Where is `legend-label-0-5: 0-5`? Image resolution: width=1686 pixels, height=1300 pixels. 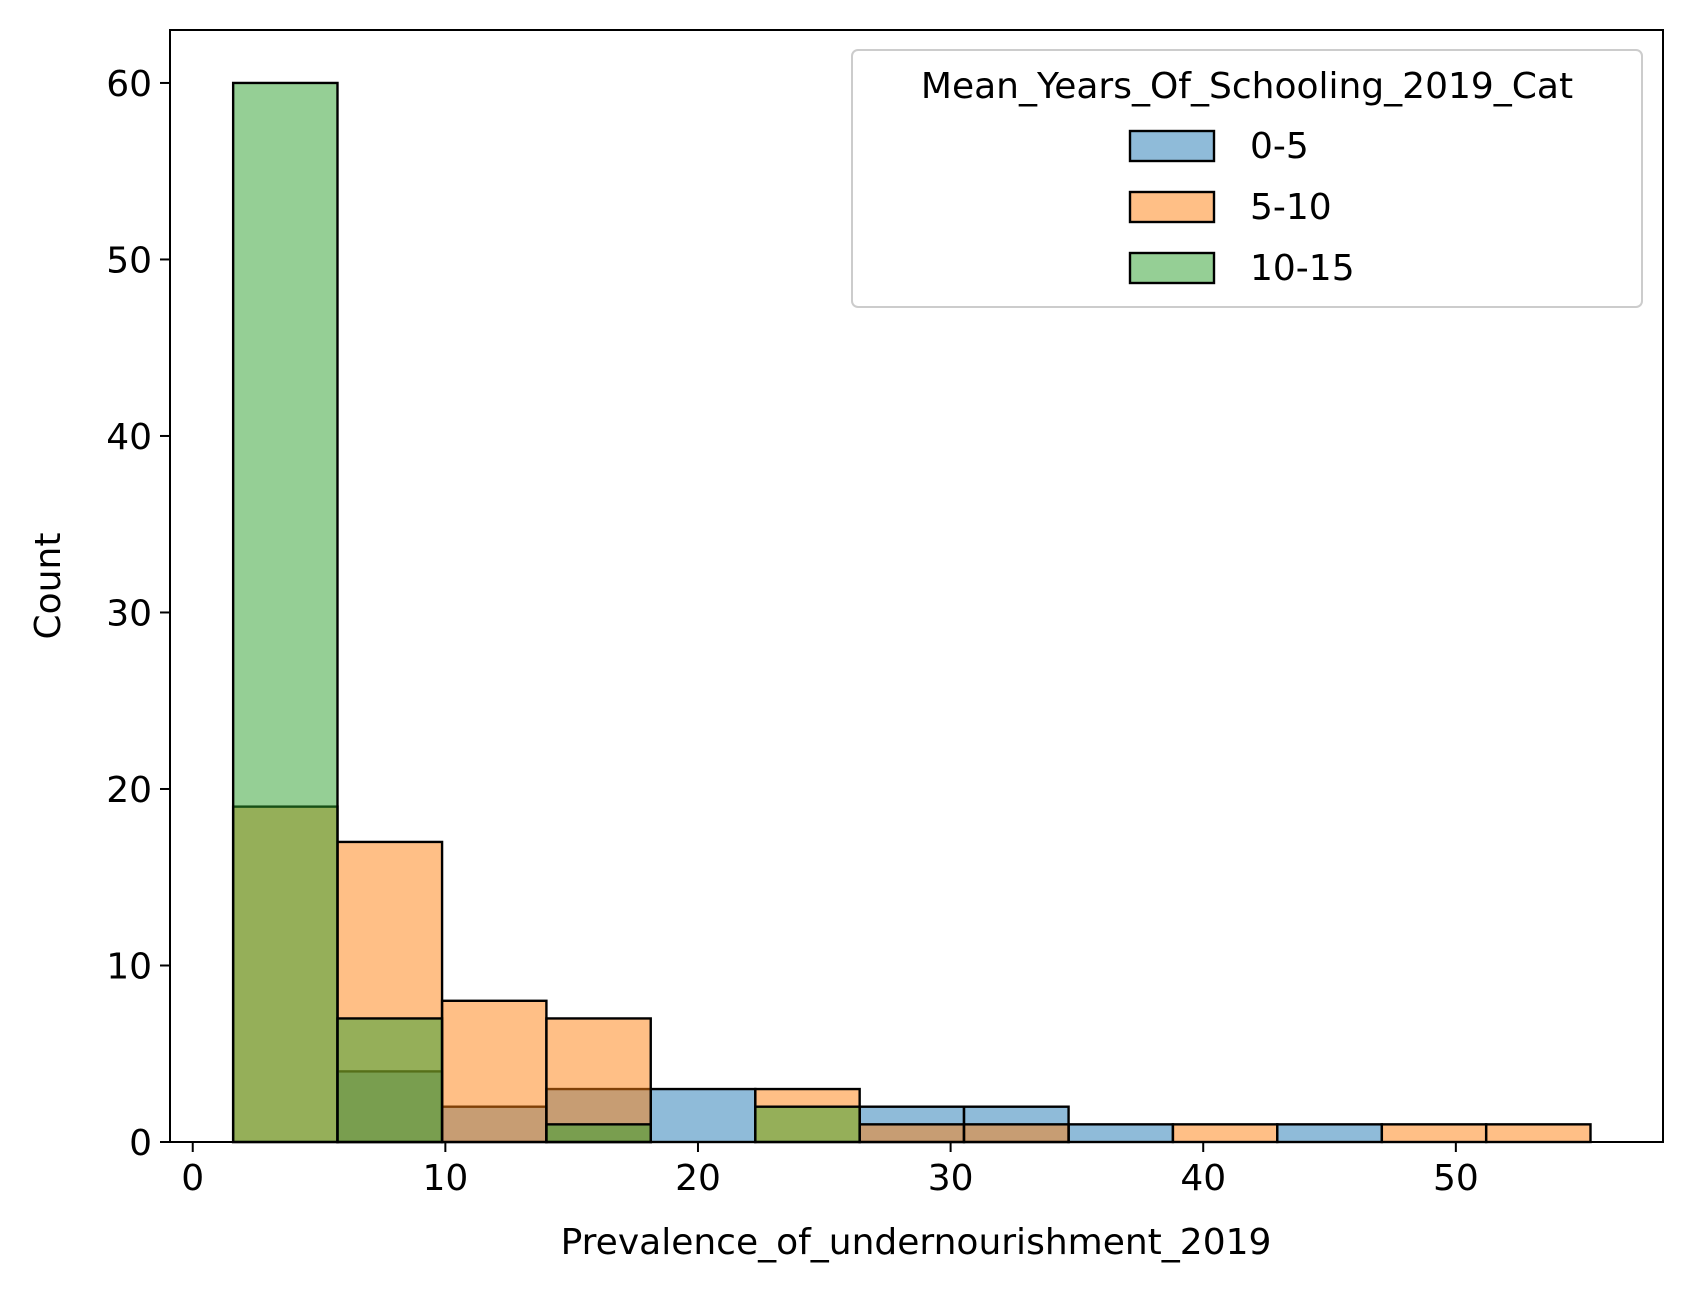 legend-label-0-5: 0-5 is located at coordinates (1279, 146).